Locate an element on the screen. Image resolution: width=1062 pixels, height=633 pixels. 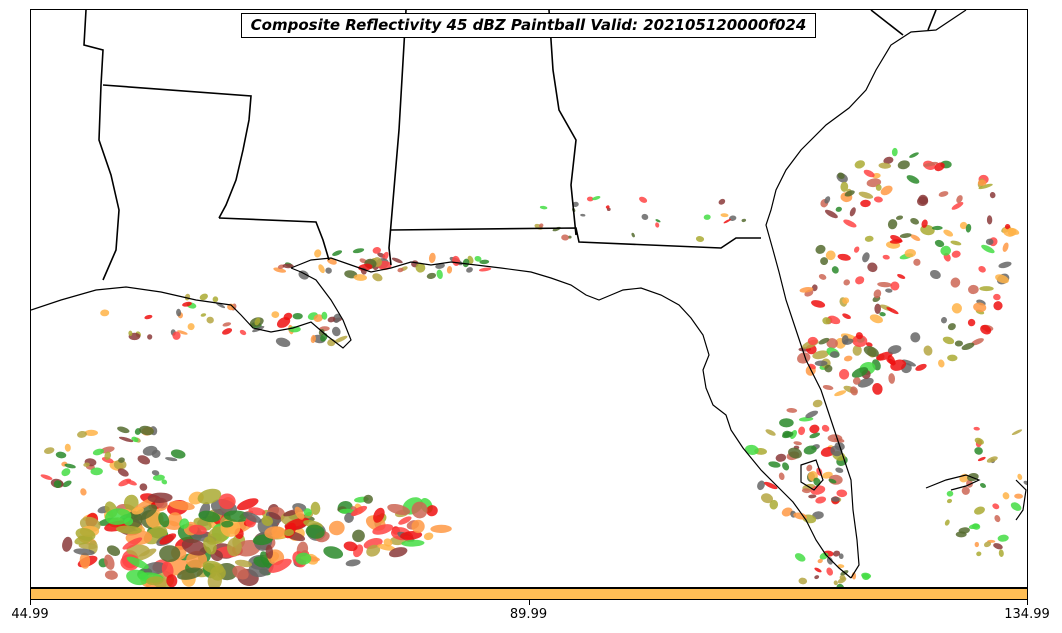
border-al-ga is located at coordinates (562, 123).